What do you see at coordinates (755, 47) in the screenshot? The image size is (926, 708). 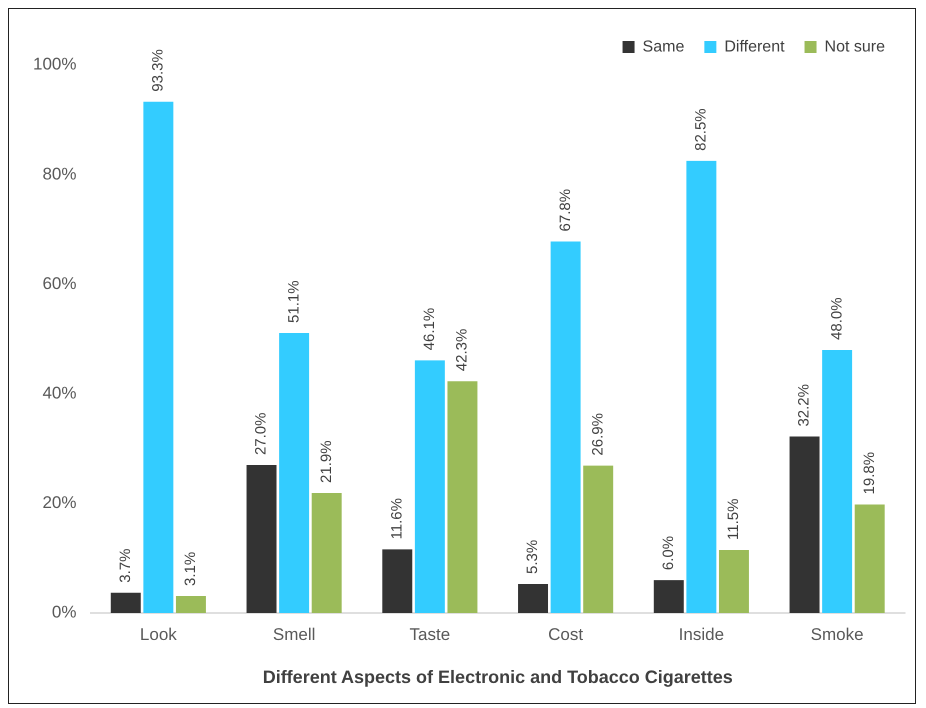 I see `legend-label: Different` at bounding box center [755, 47].